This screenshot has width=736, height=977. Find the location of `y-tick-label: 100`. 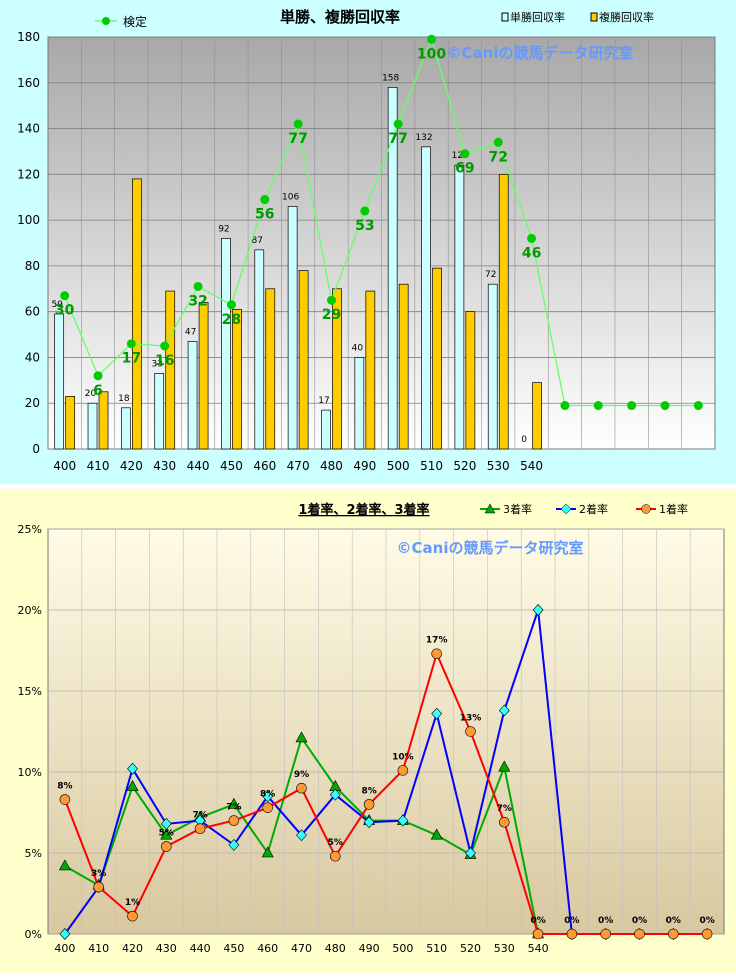

y-tick-label: 100 is located at coordinates (28, 220).